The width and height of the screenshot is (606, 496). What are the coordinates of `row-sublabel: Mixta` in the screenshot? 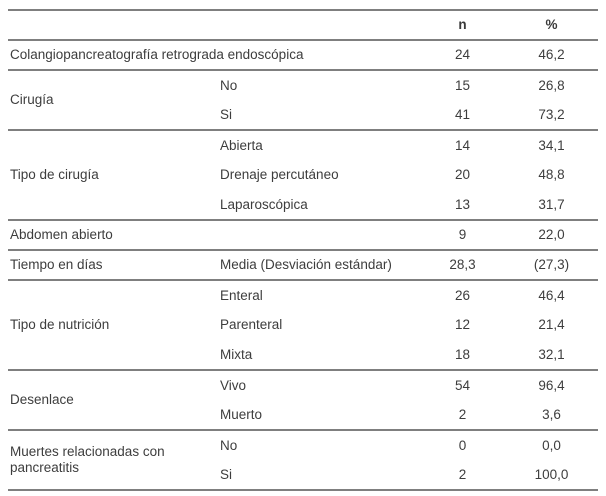 It's located at (236, 354).